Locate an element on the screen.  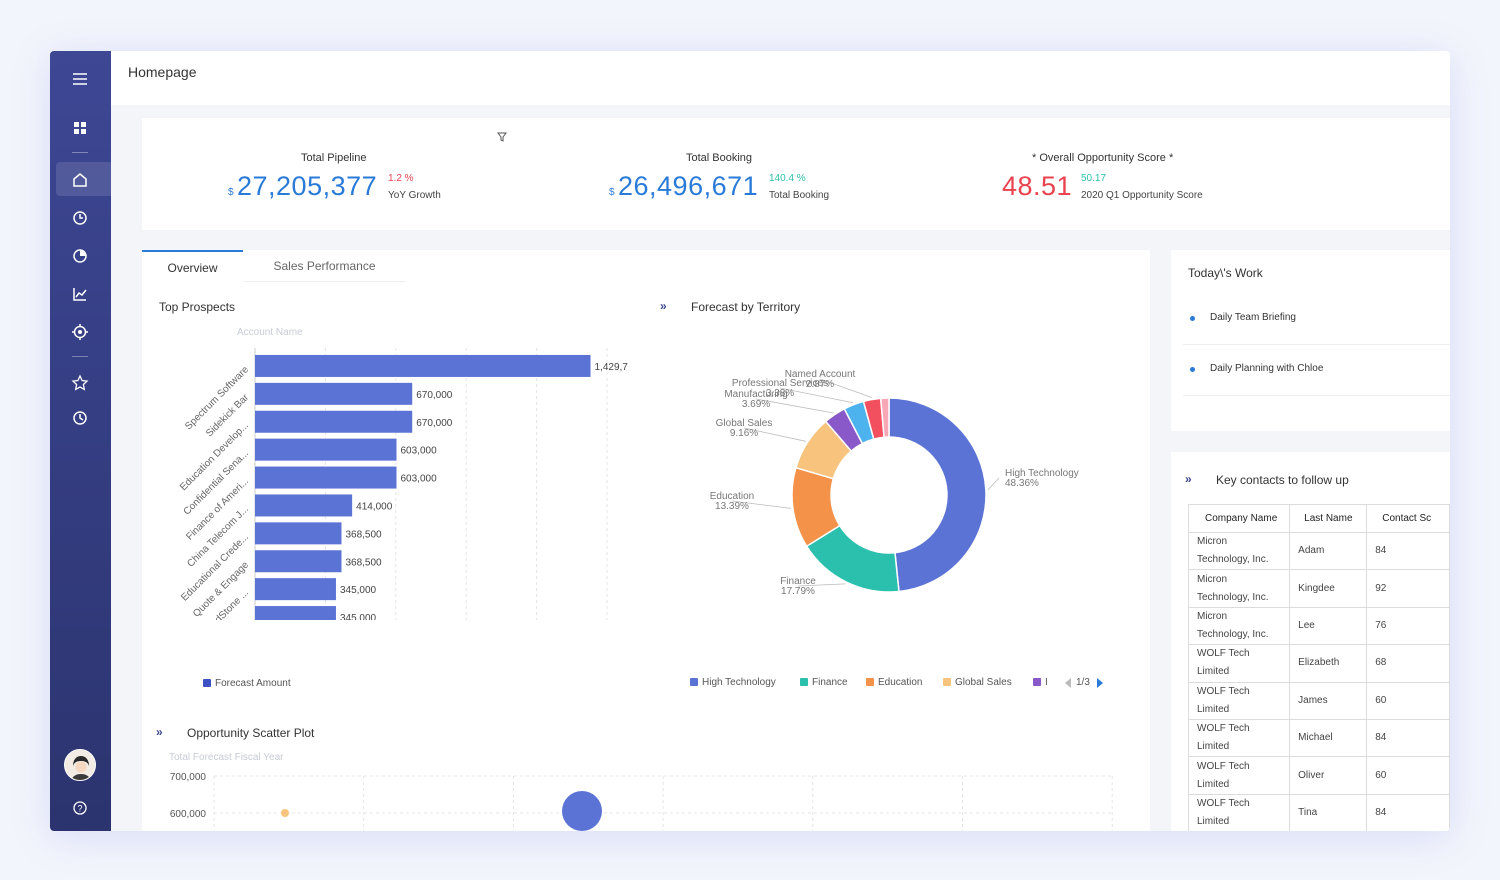
work-item: Daily Team Briefing is located at coordinates (1253, 317).